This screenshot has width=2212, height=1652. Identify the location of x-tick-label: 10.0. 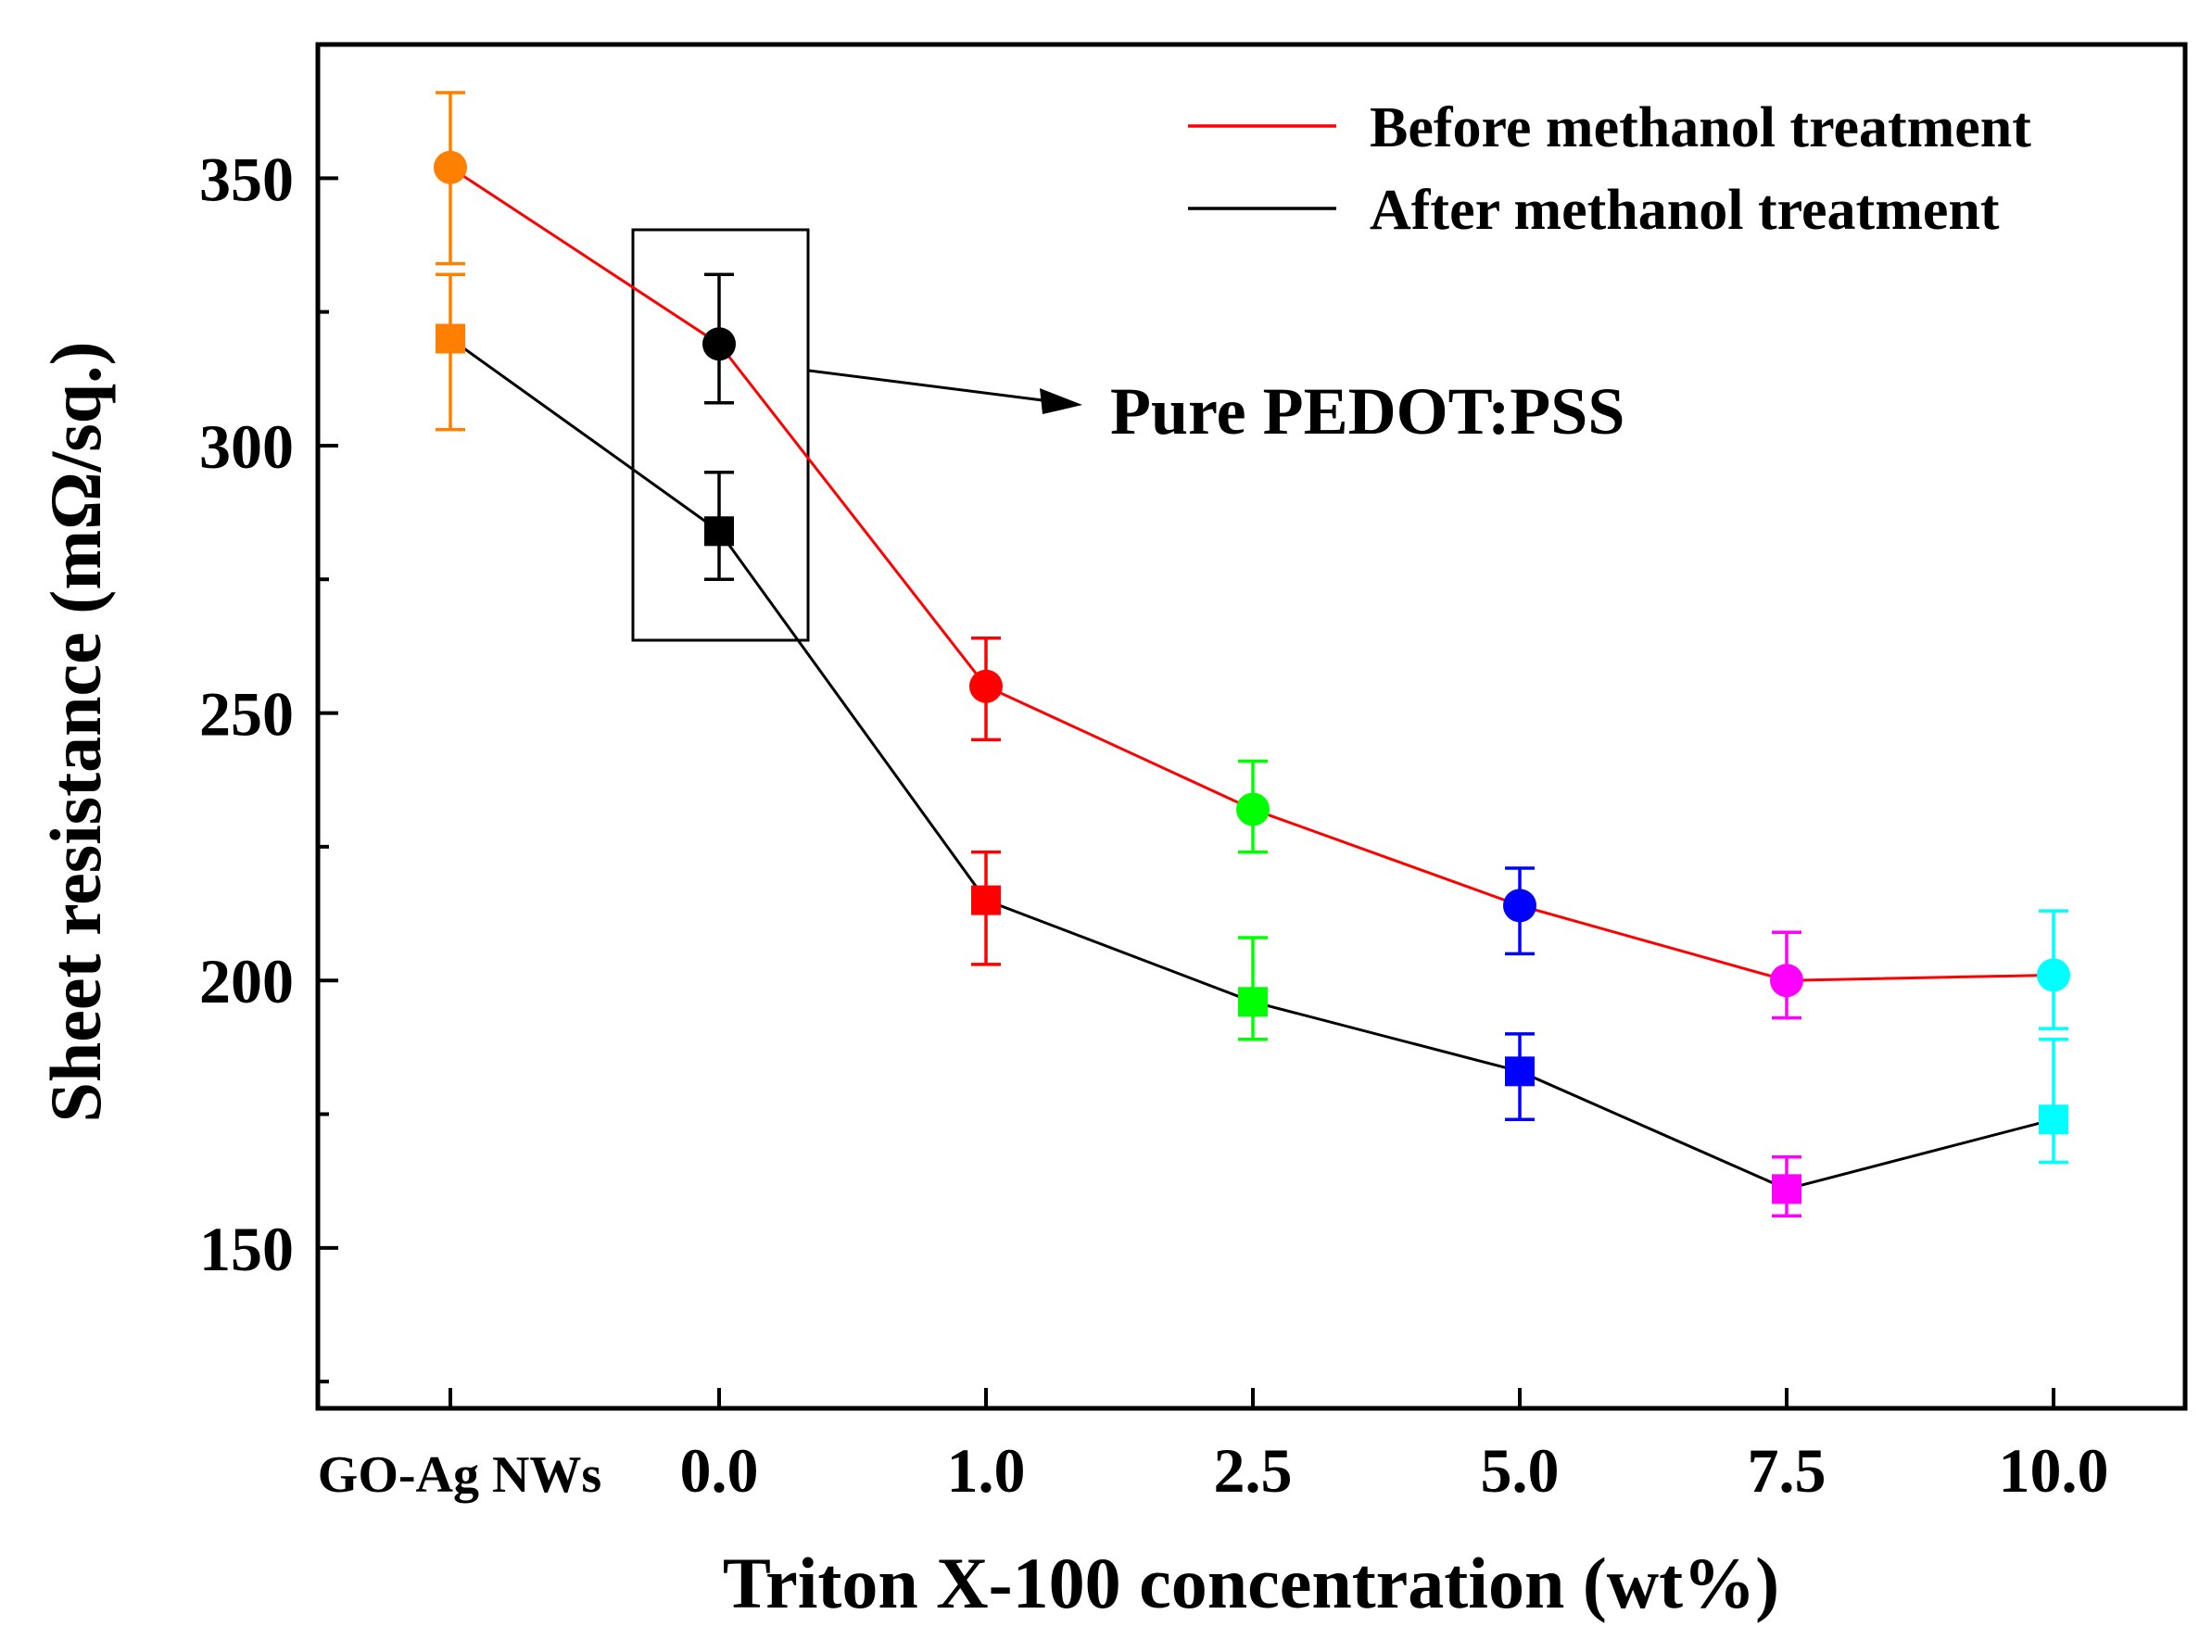
(2054, 1471).